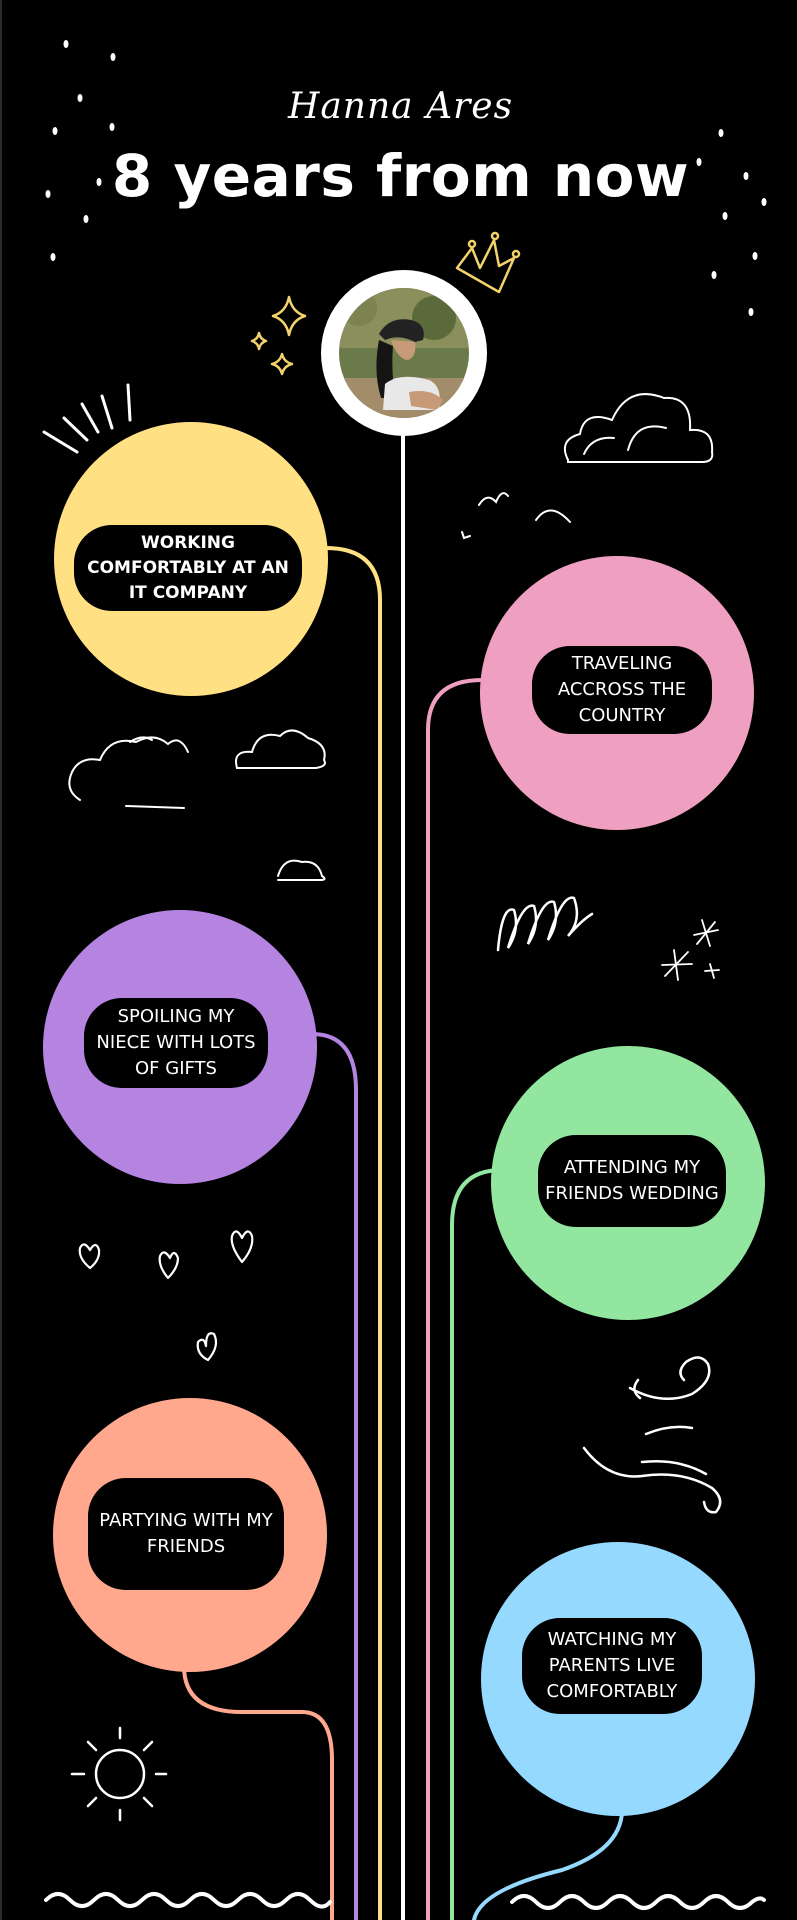 The image size is (797, 1920). What do you see at coordinates (176, 1043) in the screenshot?
I see `goal-label-3: SPOILING MY NIECE WITH LOTS OF GIFTS` at bounding box center [176, 1043].